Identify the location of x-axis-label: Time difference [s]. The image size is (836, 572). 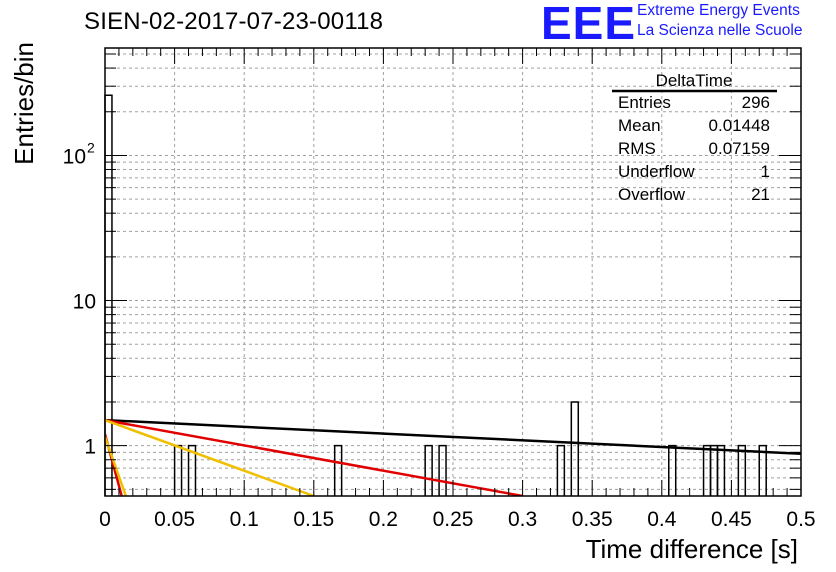
(692, 549).